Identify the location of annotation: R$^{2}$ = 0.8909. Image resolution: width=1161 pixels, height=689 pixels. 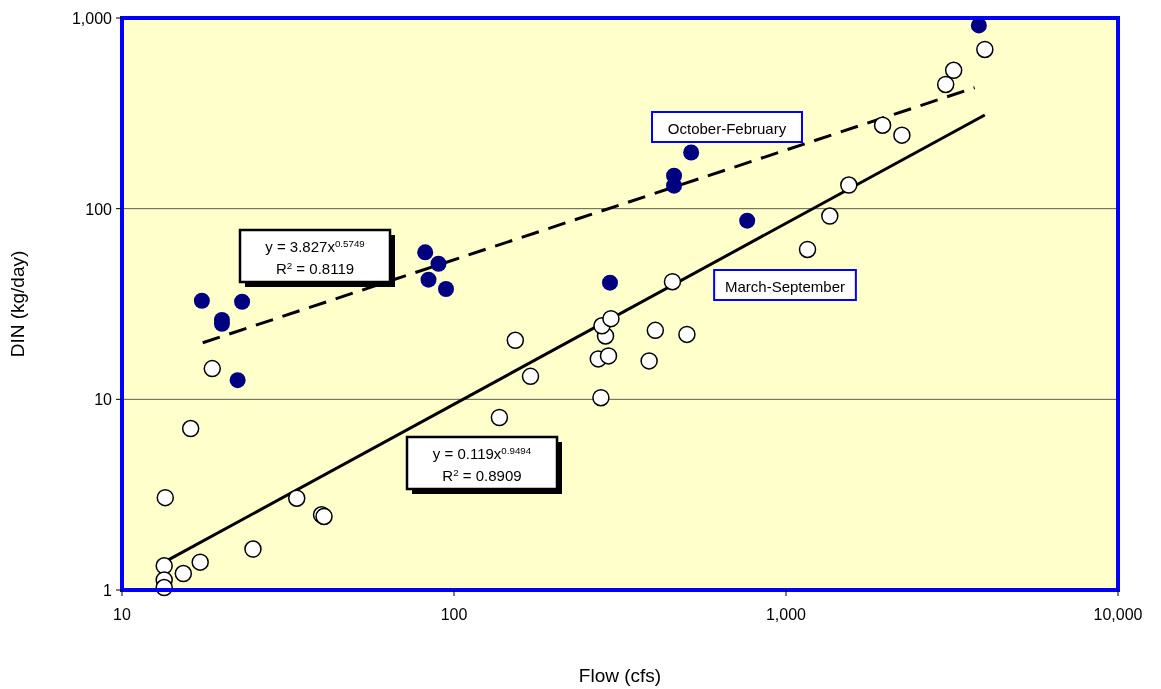
(482, 475).